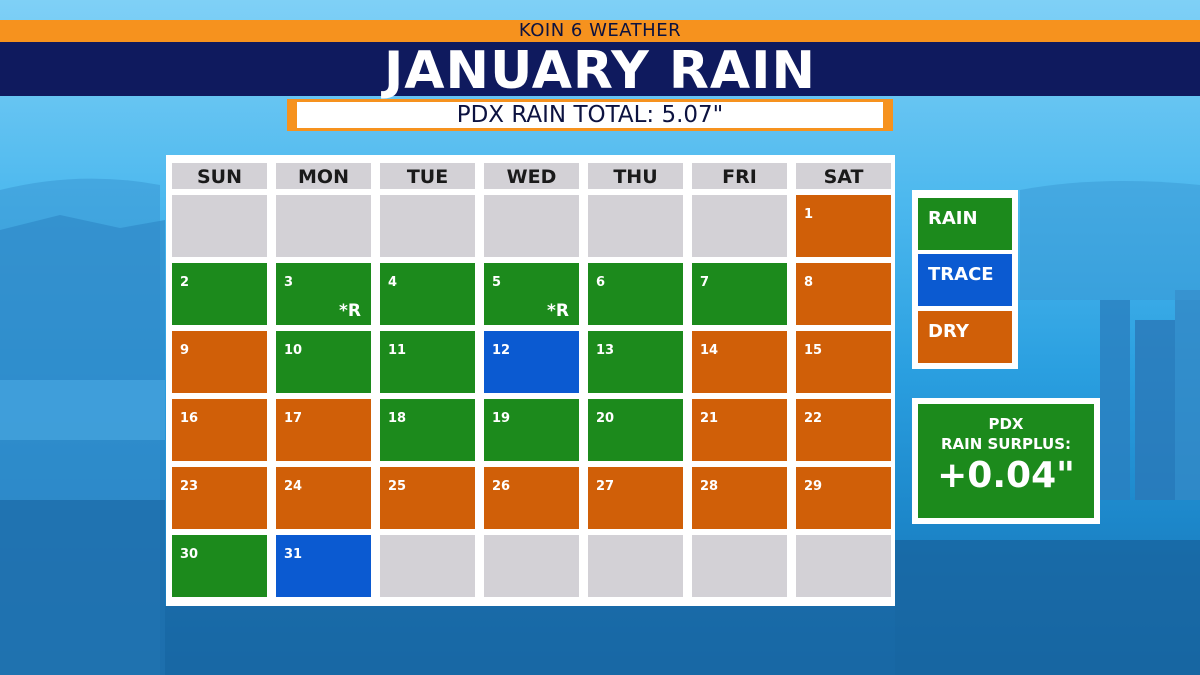  What do you see at coordinates (185, 282) in the screenshot?
I see `day-number: 2` at bounding box center [185, 282].